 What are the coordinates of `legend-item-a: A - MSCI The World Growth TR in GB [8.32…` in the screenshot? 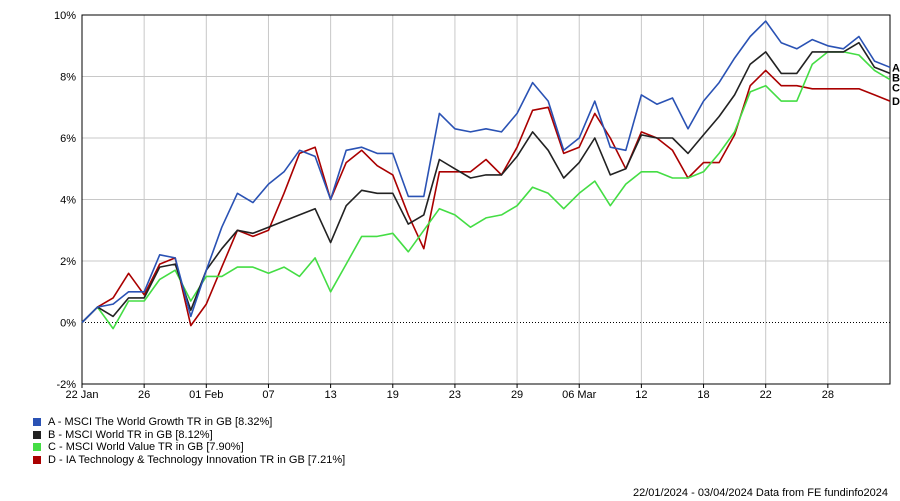 It's located at (189, 422).